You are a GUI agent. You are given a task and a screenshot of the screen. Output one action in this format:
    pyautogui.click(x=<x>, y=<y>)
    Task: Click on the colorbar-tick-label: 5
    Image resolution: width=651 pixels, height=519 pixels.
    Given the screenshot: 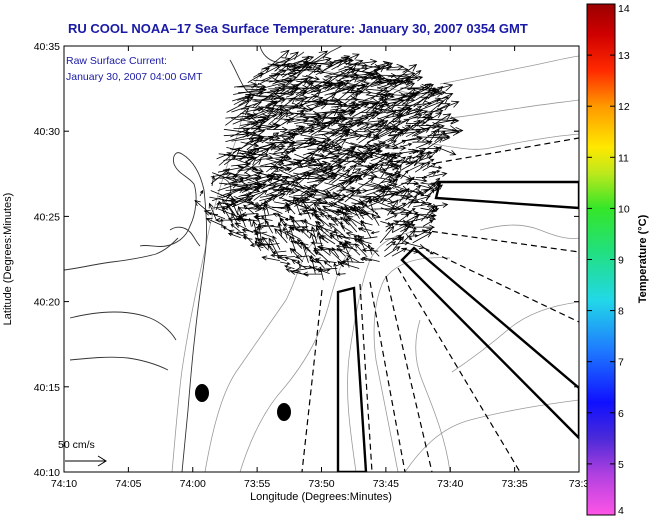 What is the action you would take?
    pyautogui.click(x=621, y=465)
    